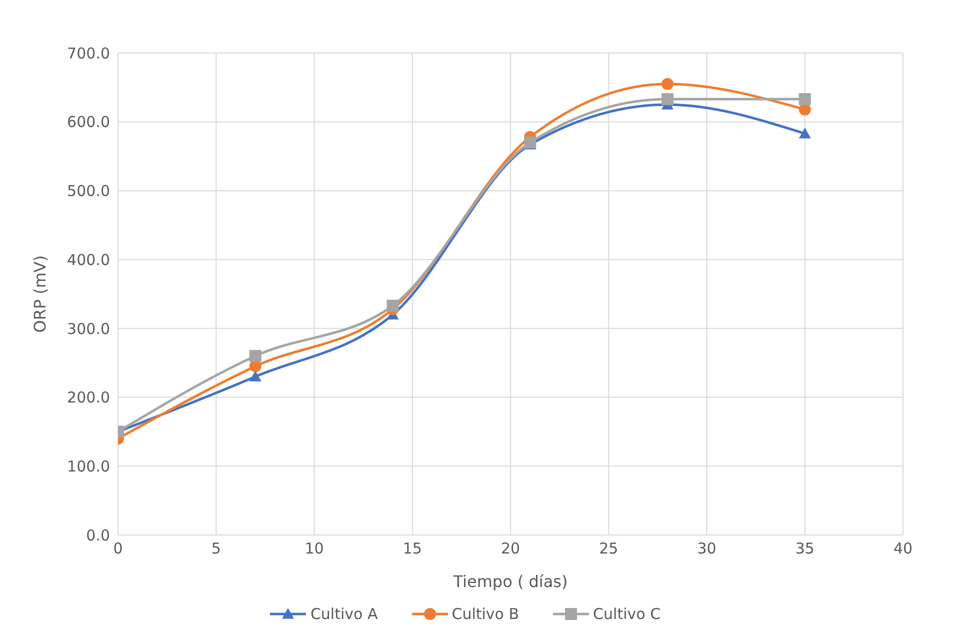 The width and height of the screenshot is (956, 643). What do you see at coordinates (343, 614) in the screenshot?
I see `legend-label: Cultivo A` at bounding box center [343, 614].